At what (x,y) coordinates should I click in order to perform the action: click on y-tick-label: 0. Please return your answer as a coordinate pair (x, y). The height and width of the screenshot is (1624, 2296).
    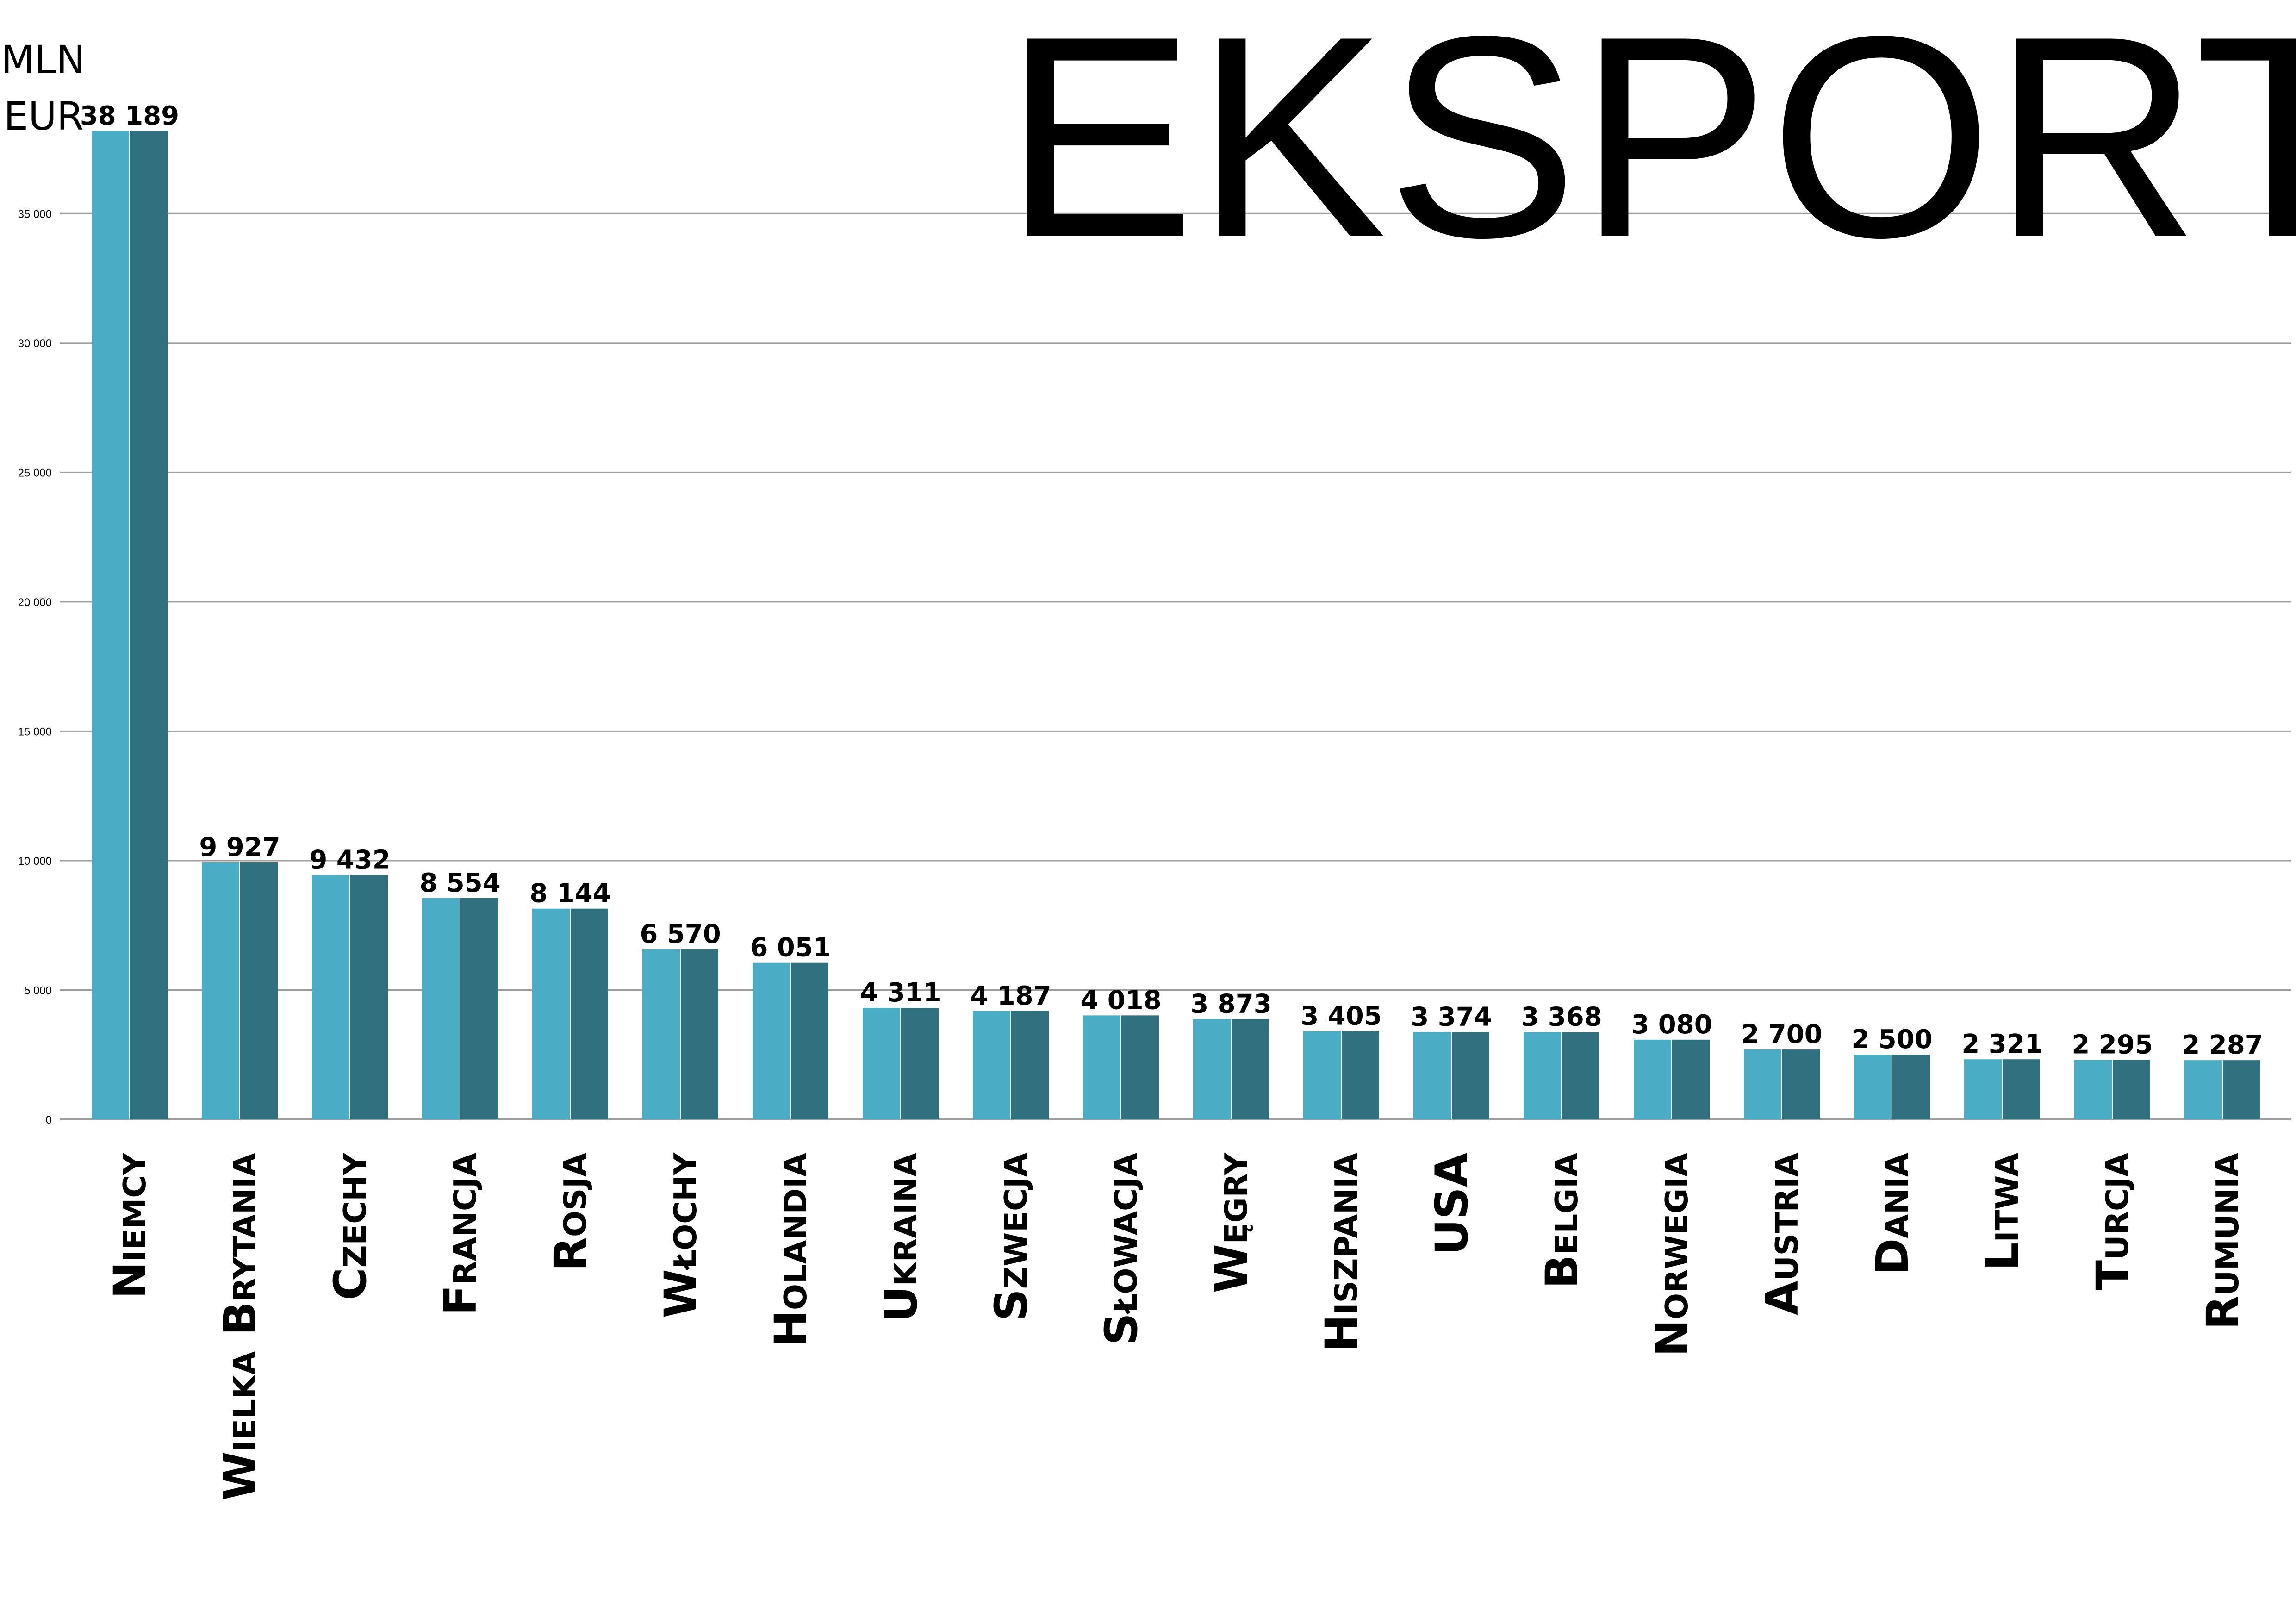
    Looking at the image, I should click on (49, 1120).